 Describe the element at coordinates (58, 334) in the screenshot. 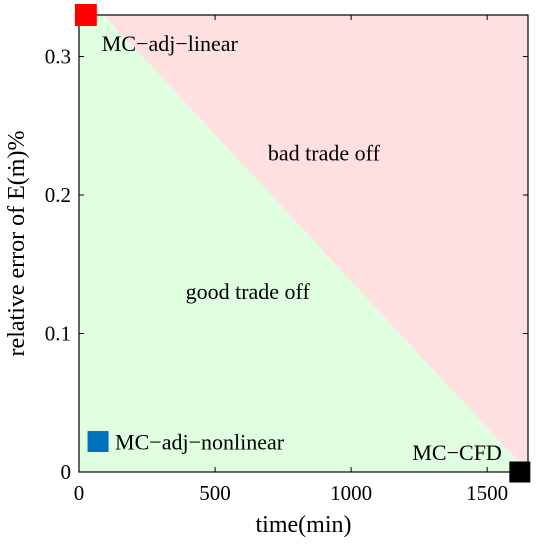

I see `y-tick-label: 0.1` at that location.